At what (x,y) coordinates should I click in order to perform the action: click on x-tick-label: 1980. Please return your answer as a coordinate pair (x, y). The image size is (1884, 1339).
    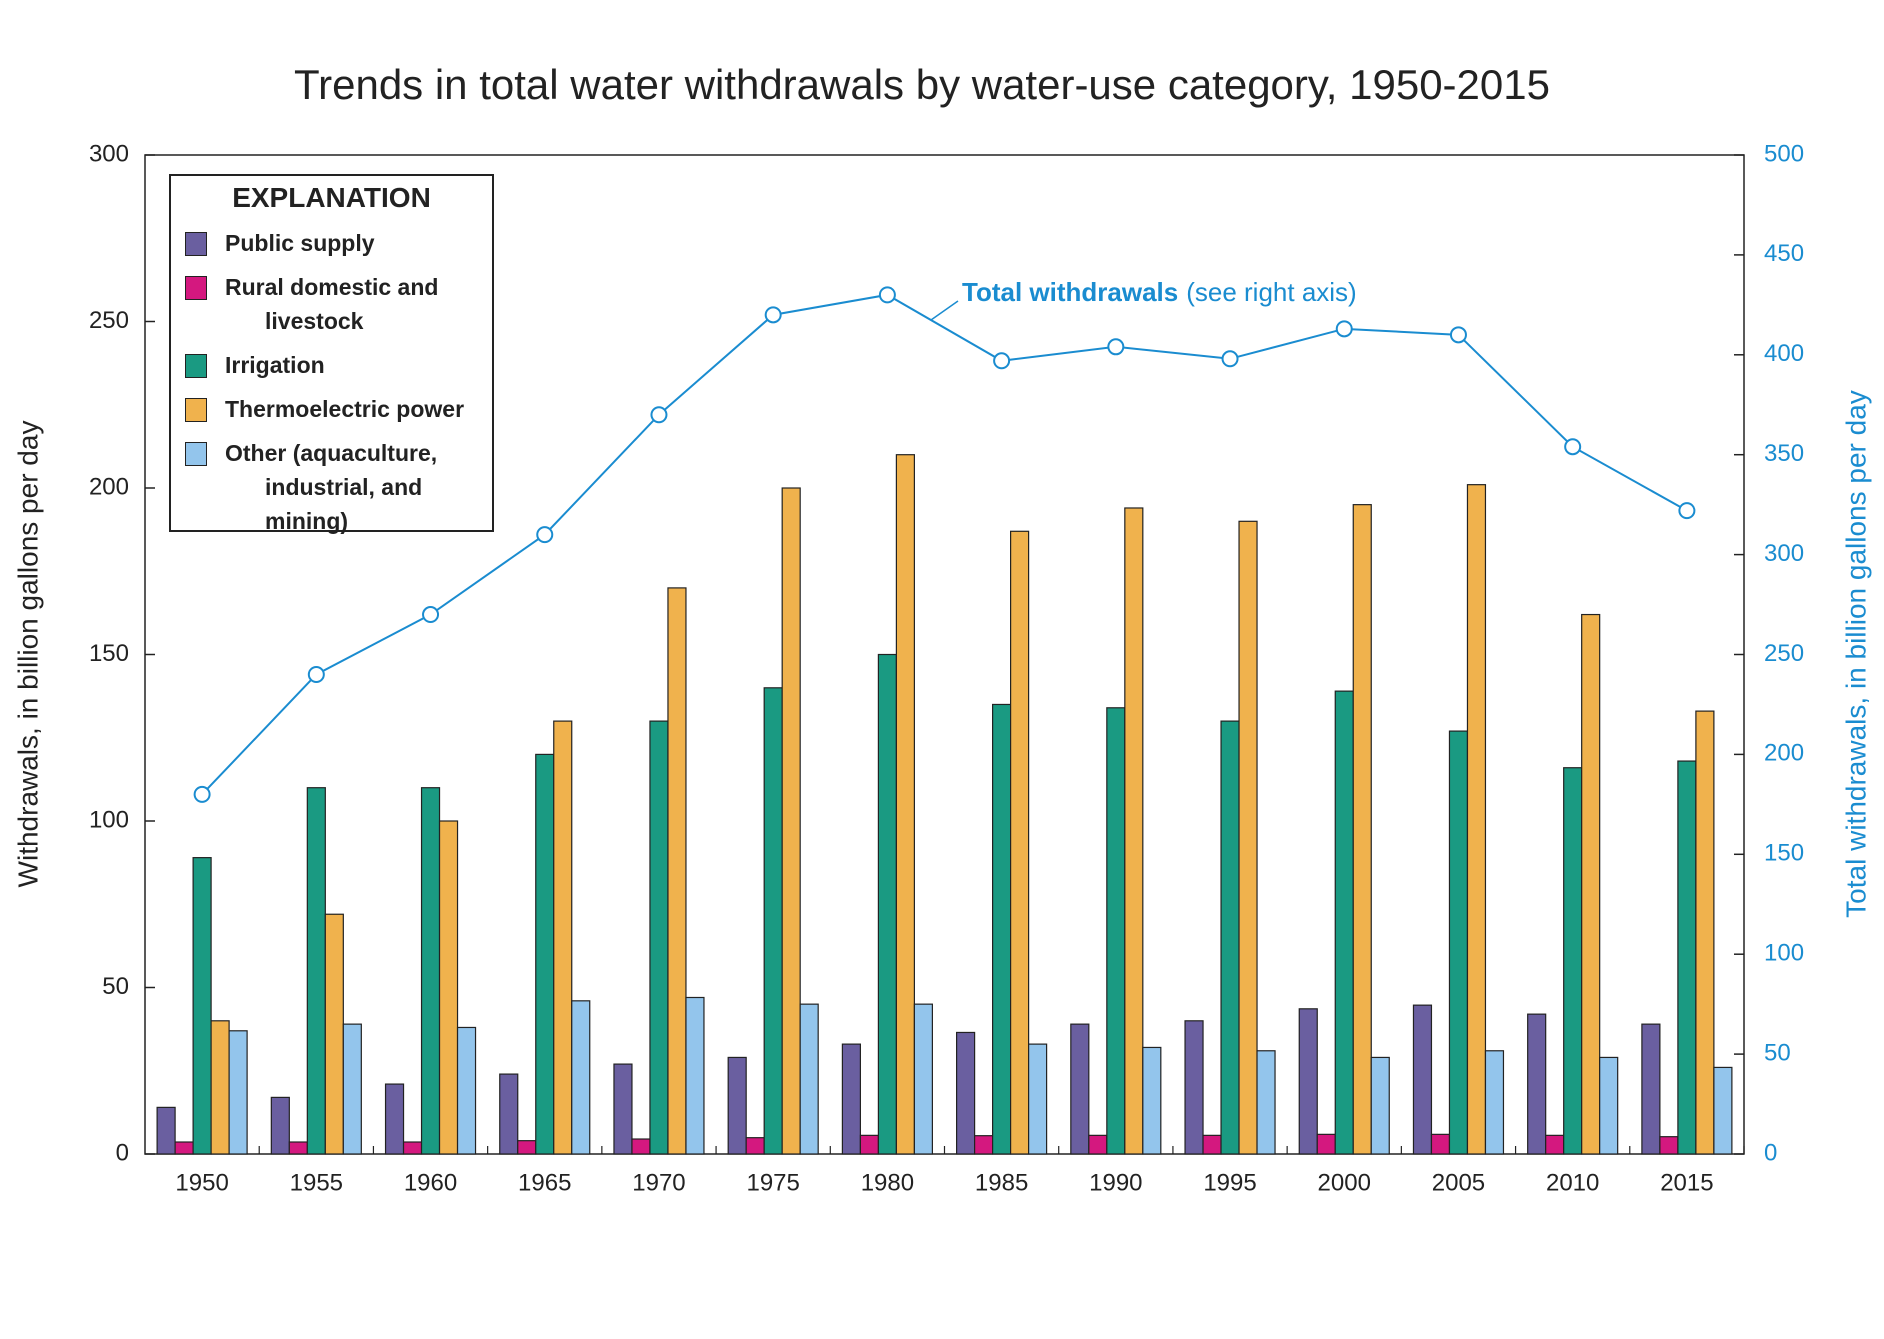
    Looking at the image, I should click on (887, 1182).